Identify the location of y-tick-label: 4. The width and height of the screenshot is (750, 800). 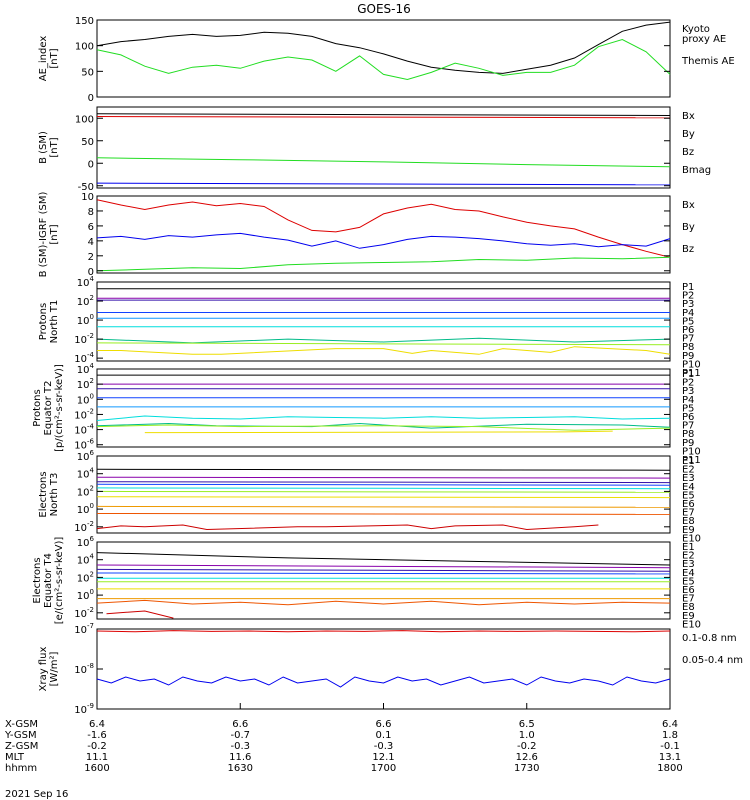
(91, 242).